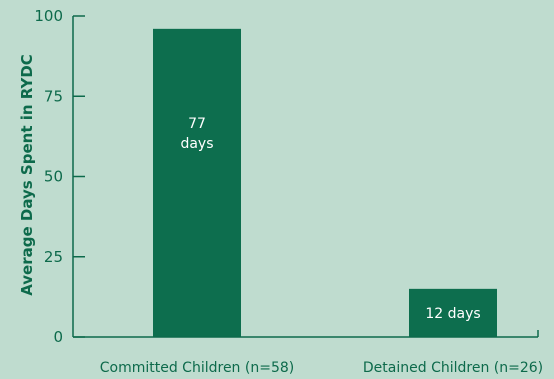 The width and height of the screenshot is (554, 379). What do you see at coordinates (53, 177) in the screenshot?
I see `y-tick-label: 50` at bounding box center [53, 177].